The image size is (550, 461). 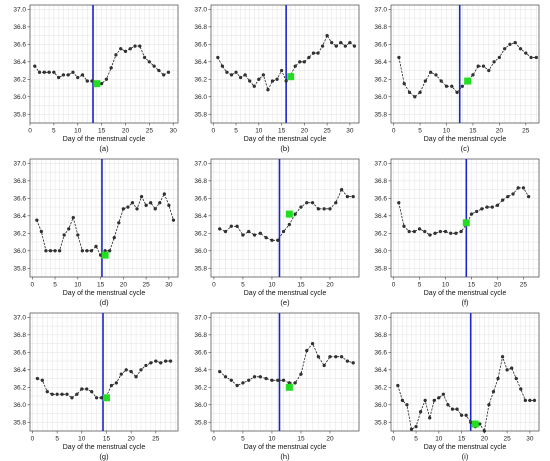 I want to click on y-tick-label: 35.8, so click(x=19, y=114).